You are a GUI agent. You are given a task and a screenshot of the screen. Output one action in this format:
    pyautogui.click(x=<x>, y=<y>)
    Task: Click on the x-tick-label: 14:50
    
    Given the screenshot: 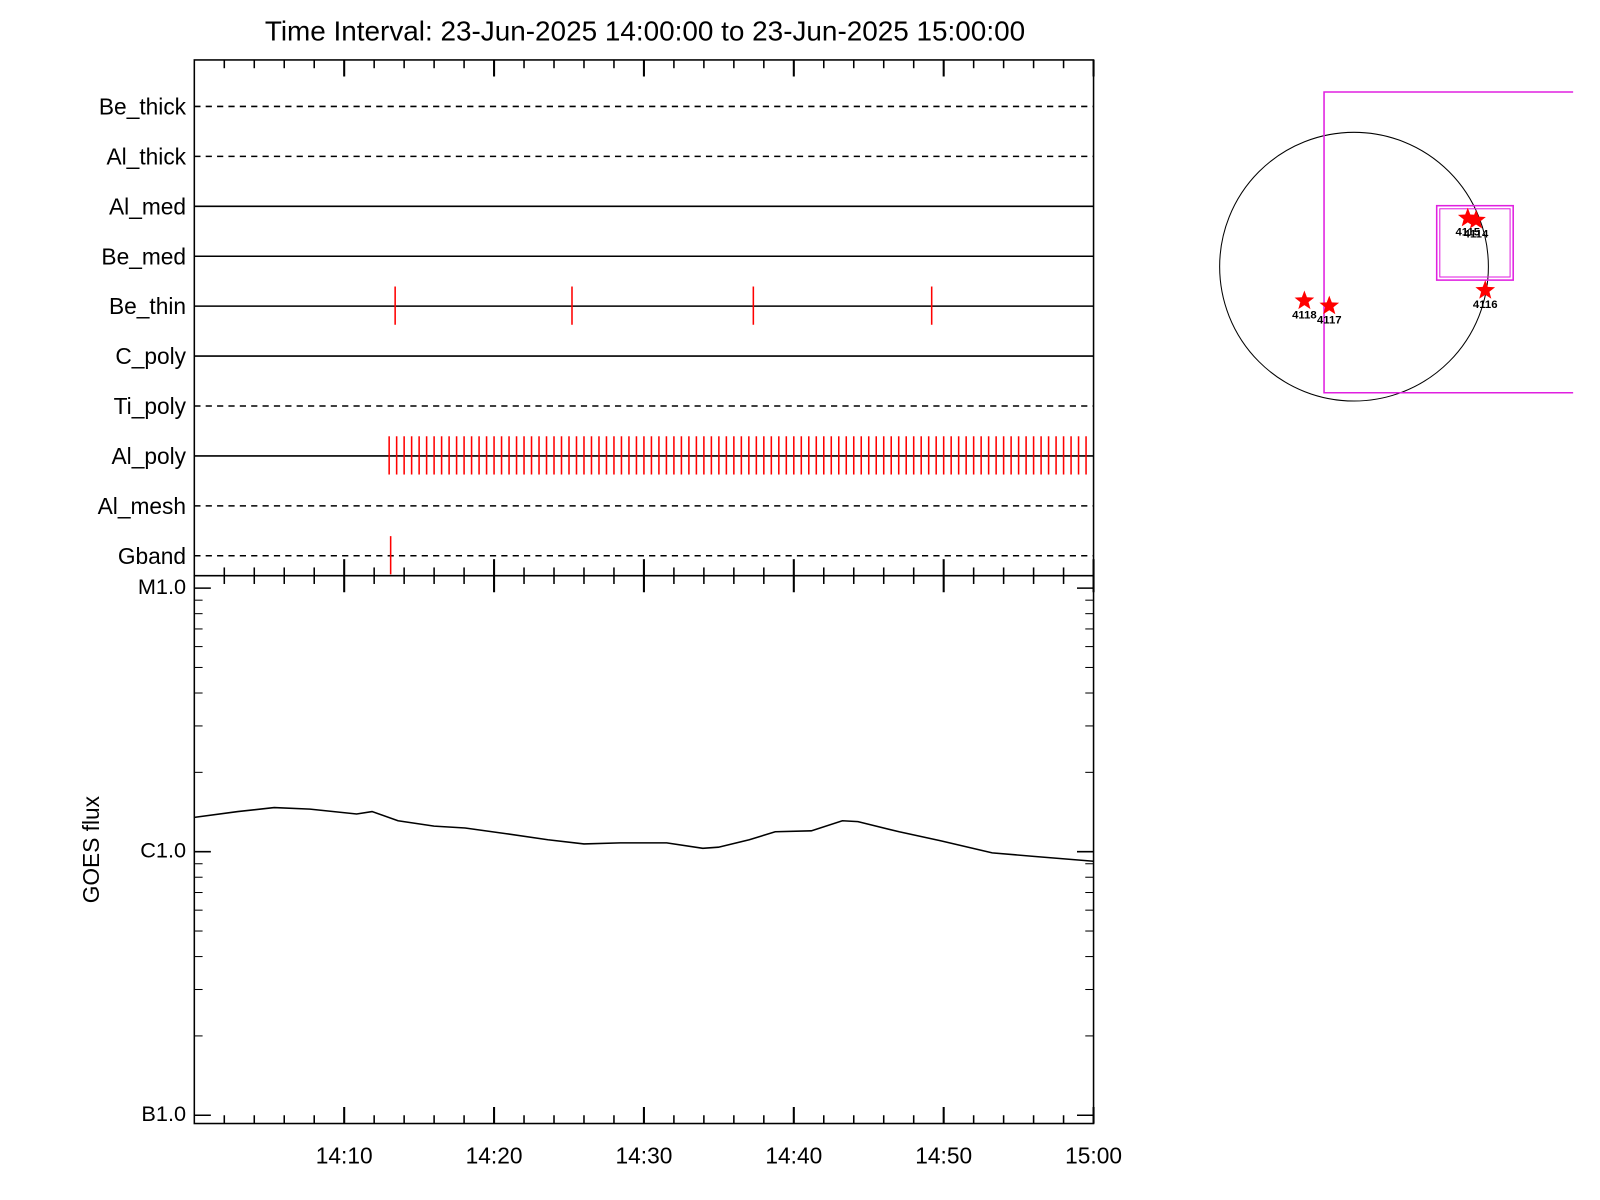 What is the action you would take?
    pyautogui.click(x=943, y=1156)
    